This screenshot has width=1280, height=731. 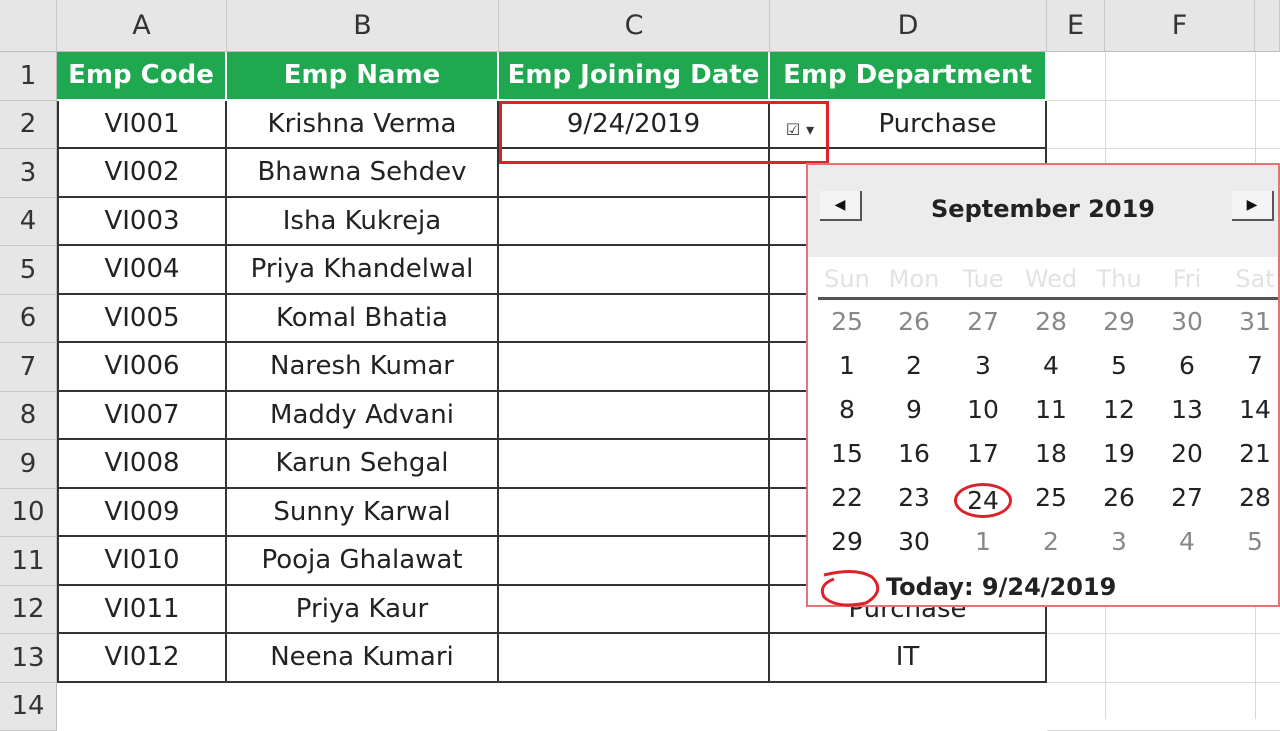 I want to click on row-header-7: 7, so click(x=28, y=367).